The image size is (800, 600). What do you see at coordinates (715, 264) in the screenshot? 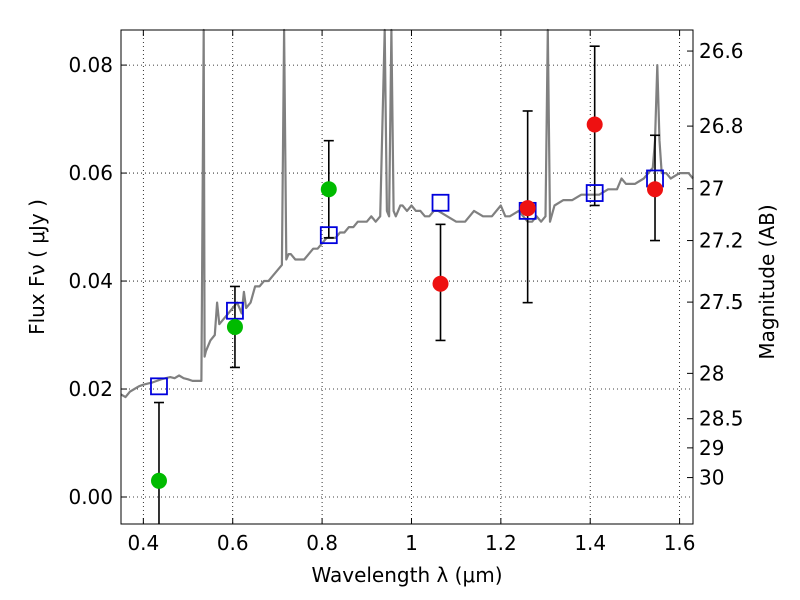
I see `right-axis-ticks: 26.6 26.8 27 27.2 27.5 28 28.5 29 30` at bounding box center [715, 264].